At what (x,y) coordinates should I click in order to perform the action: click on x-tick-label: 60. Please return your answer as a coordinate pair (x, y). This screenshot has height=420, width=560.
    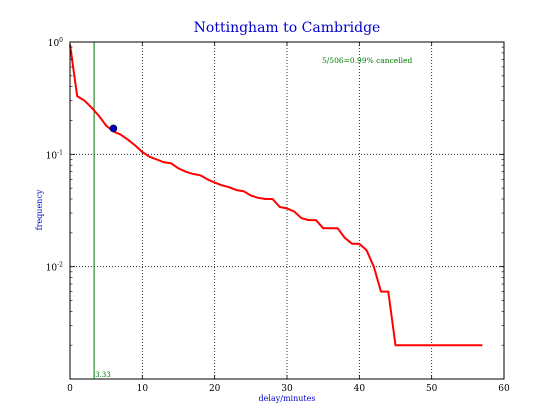
    Looking at the image, I should click on (504, 389).